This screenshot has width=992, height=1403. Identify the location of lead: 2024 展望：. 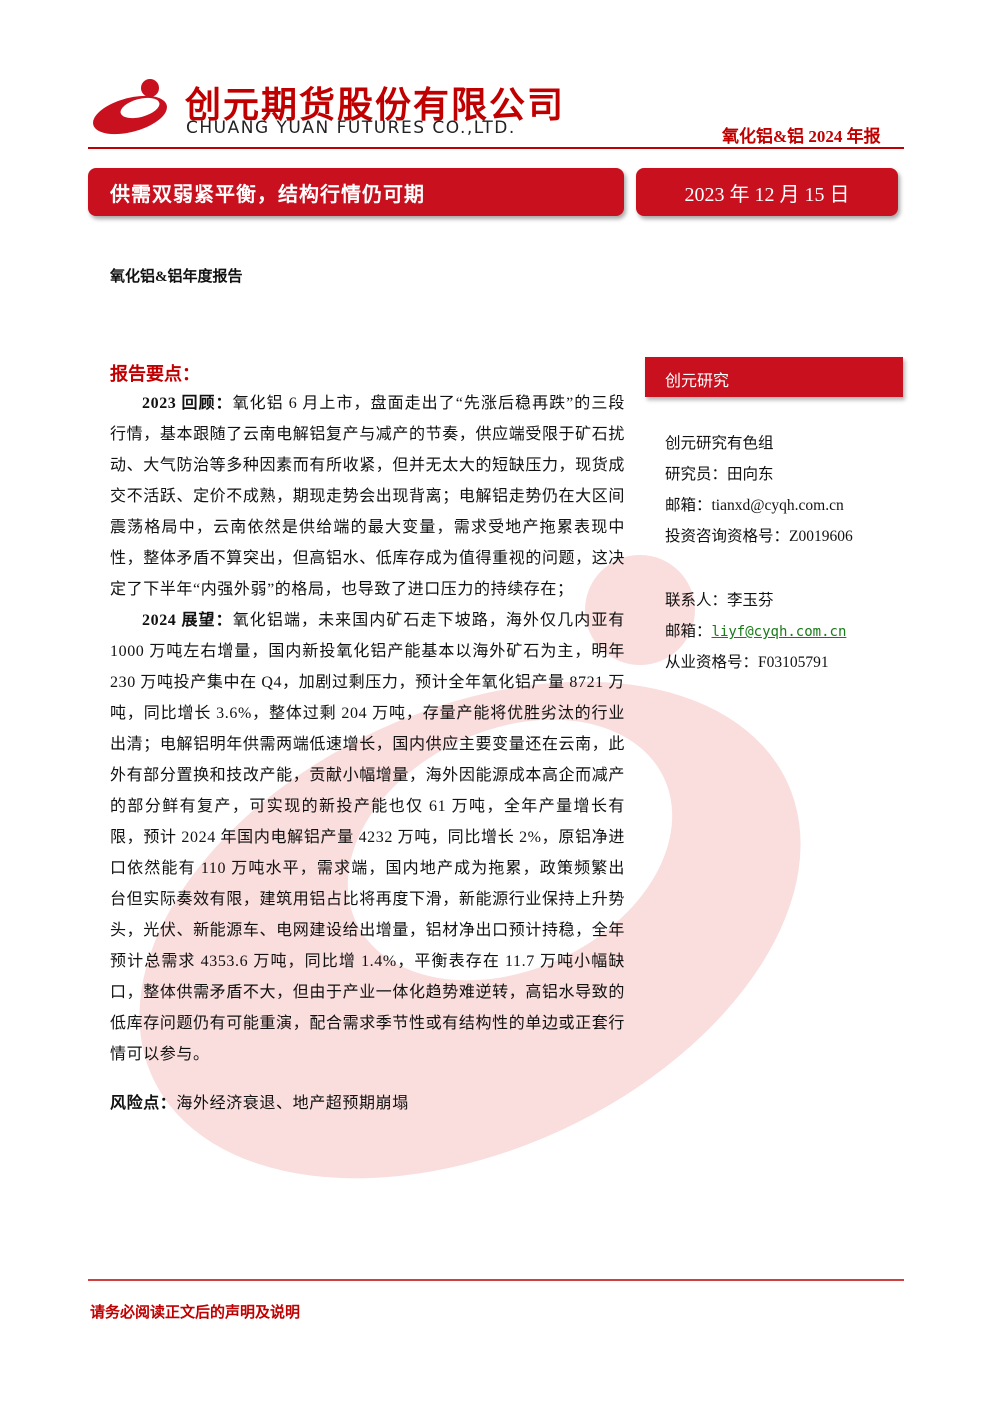
(187, 620).